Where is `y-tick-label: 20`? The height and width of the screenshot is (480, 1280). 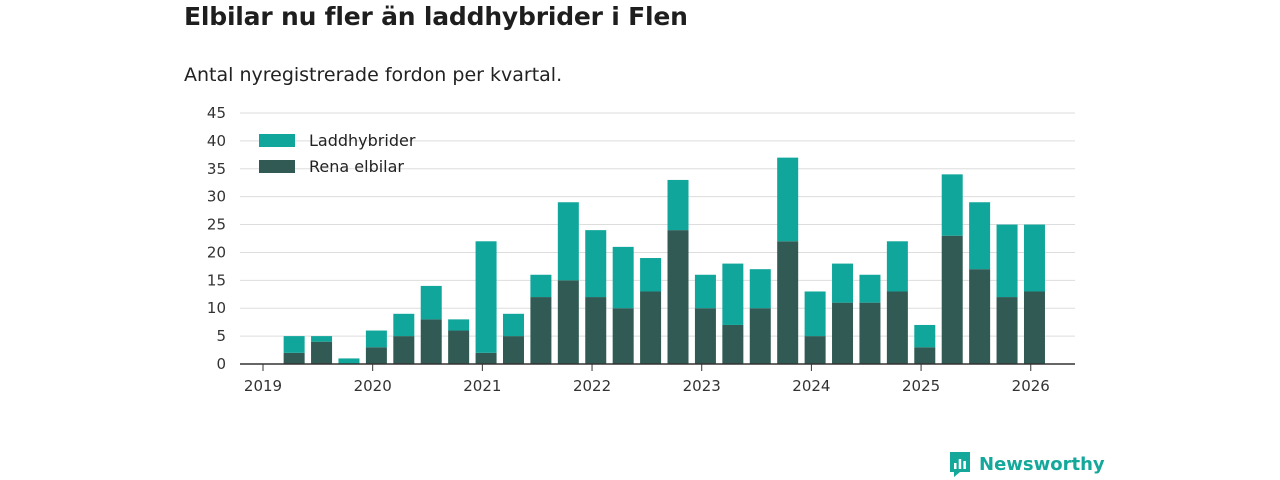 y-tick-label: 20 is located at coordinates (216, 252).